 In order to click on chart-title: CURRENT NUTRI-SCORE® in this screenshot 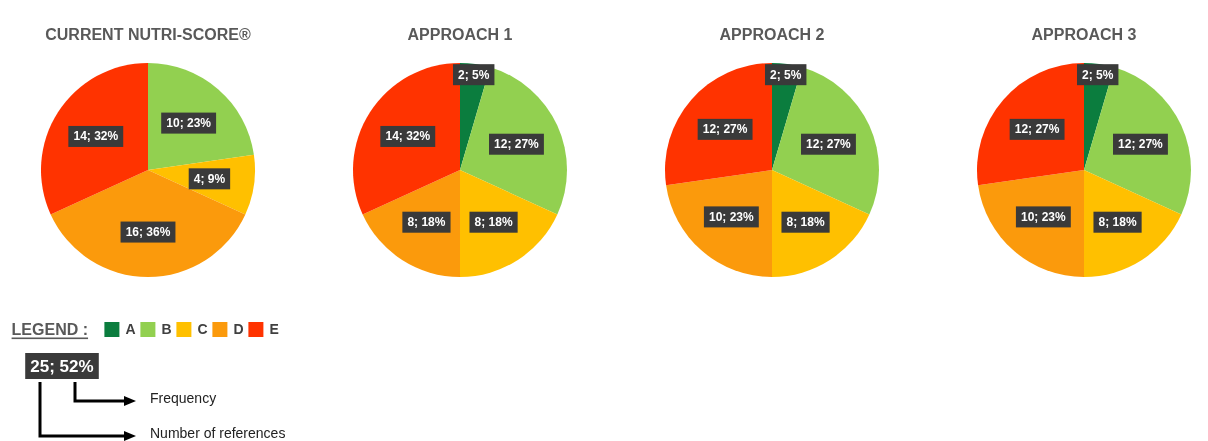, I will do `click(148, 34)`.